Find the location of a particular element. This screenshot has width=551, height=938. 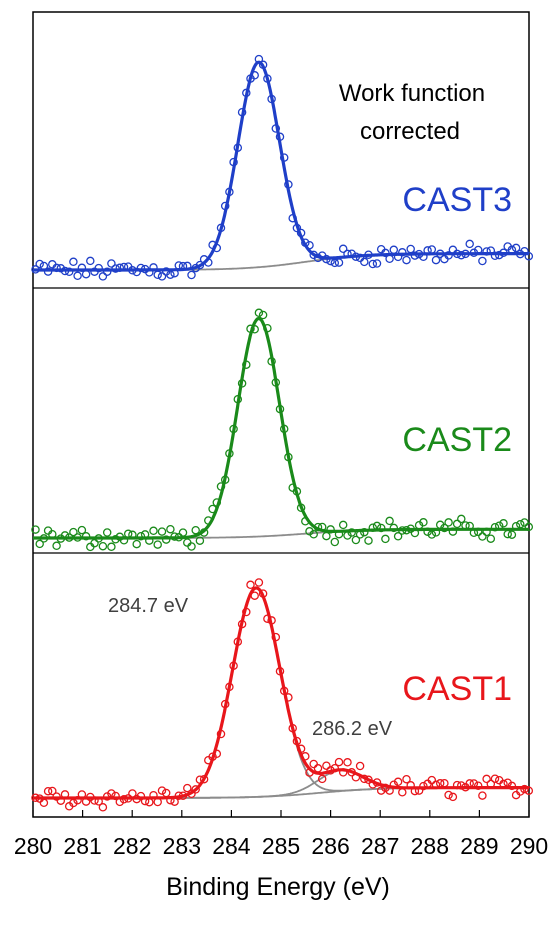

annotation-work-function: Work function is located at coordinates (412, 93).